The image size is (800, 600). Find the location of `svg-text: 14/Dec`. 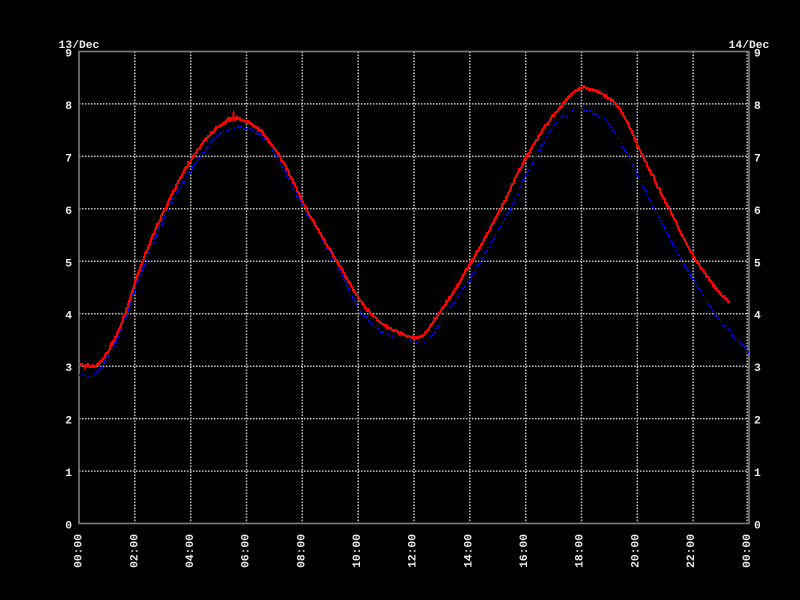

svg-text: 14/Dec is located at coordinates (749, 46).